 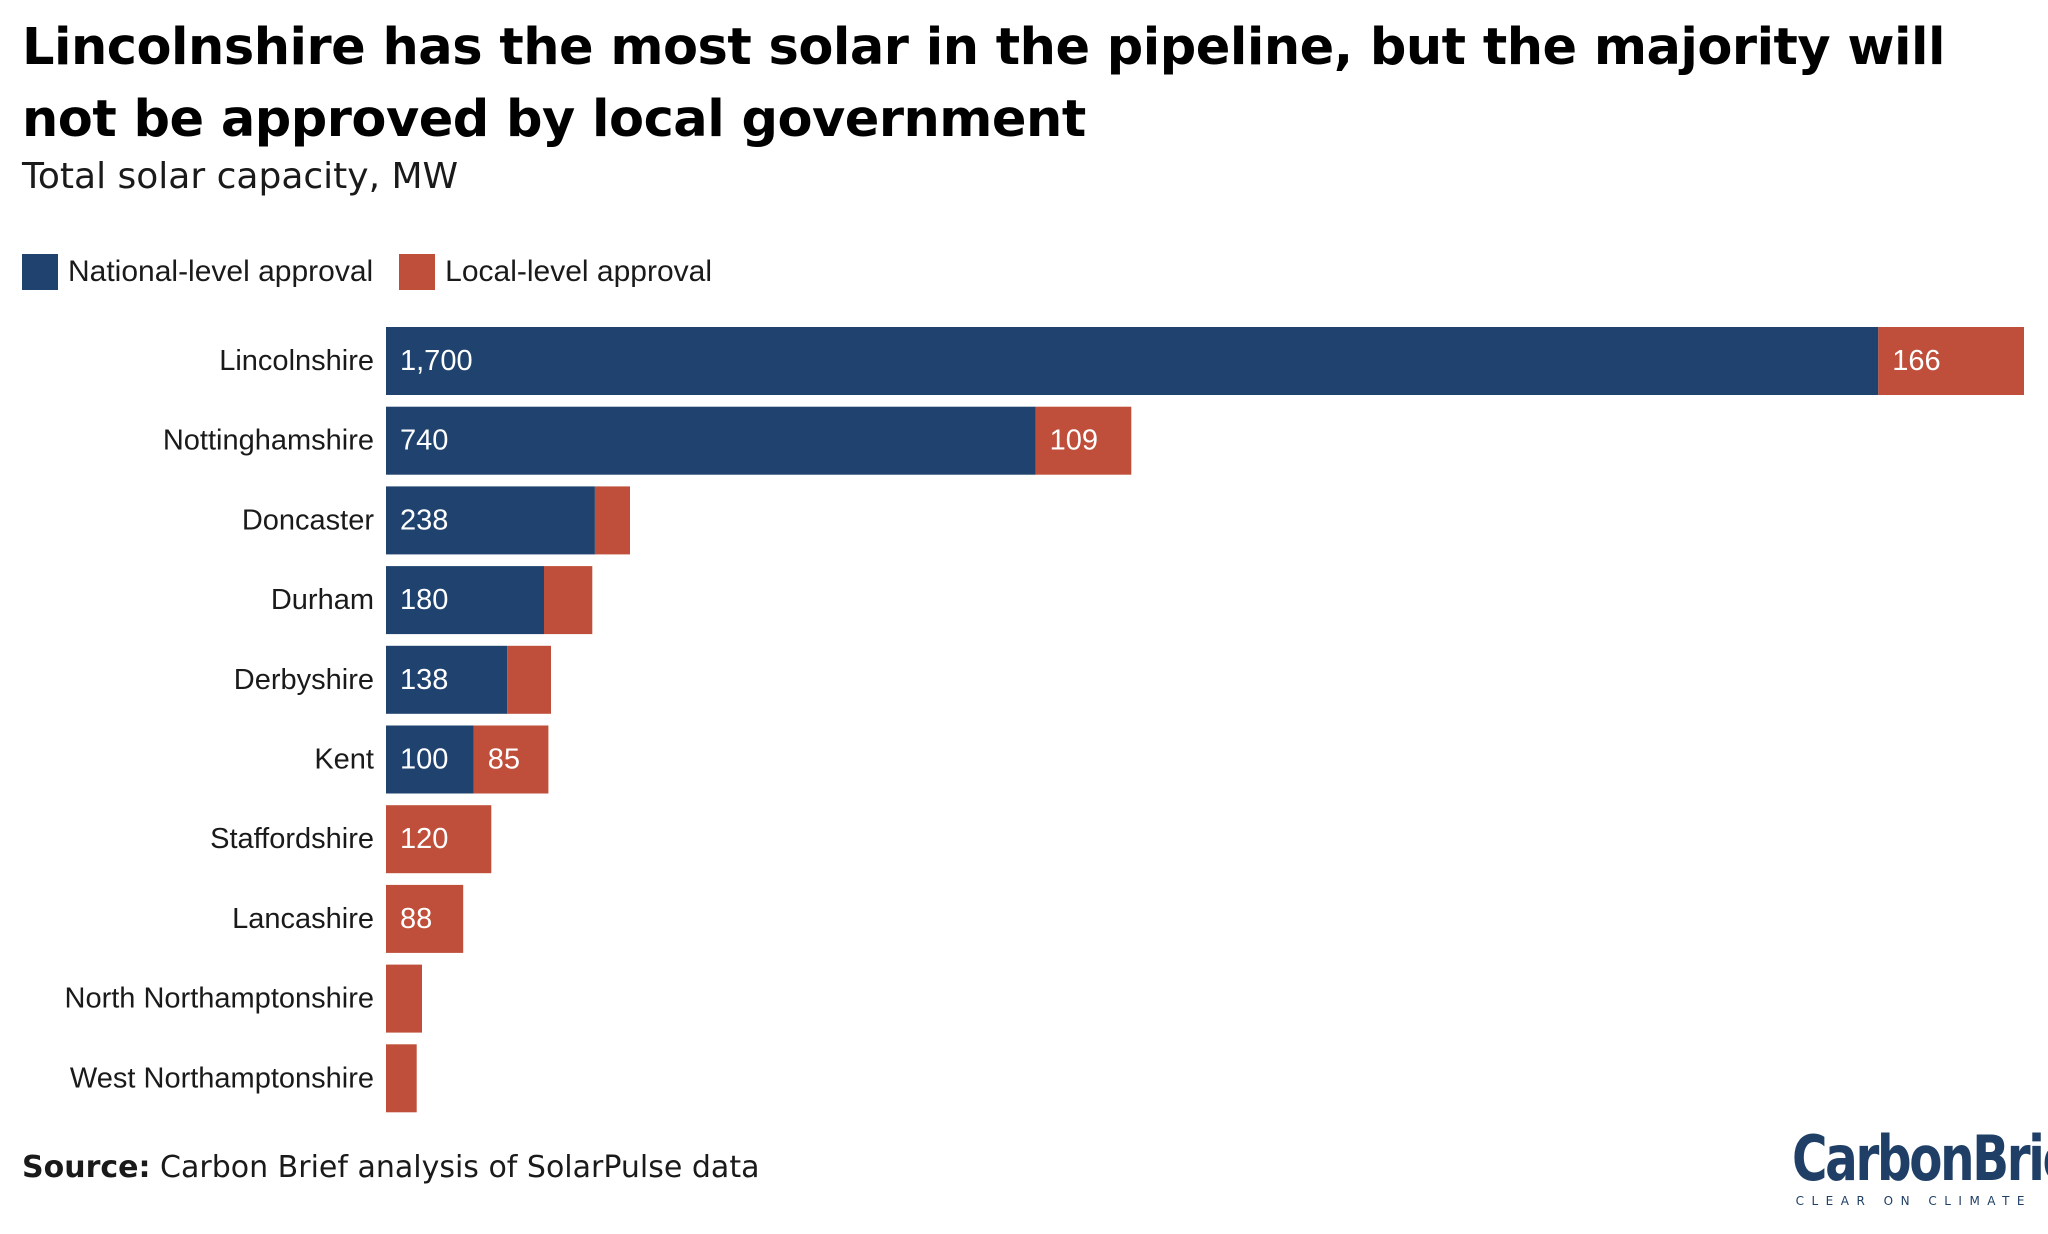 What do you see at coordinates (240, 176) in the screenshot?
I see `chart-subtitle: Total solar capacity, MW` at bounding box center [240, 176].